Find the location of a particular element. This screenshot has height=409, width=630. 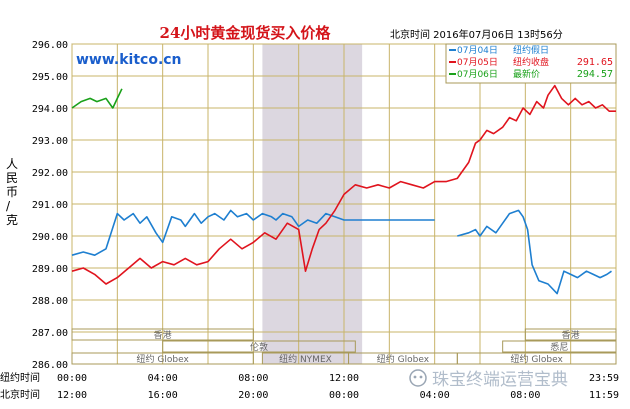

session-label: 伦敦 is located at coordinates (259, 347).